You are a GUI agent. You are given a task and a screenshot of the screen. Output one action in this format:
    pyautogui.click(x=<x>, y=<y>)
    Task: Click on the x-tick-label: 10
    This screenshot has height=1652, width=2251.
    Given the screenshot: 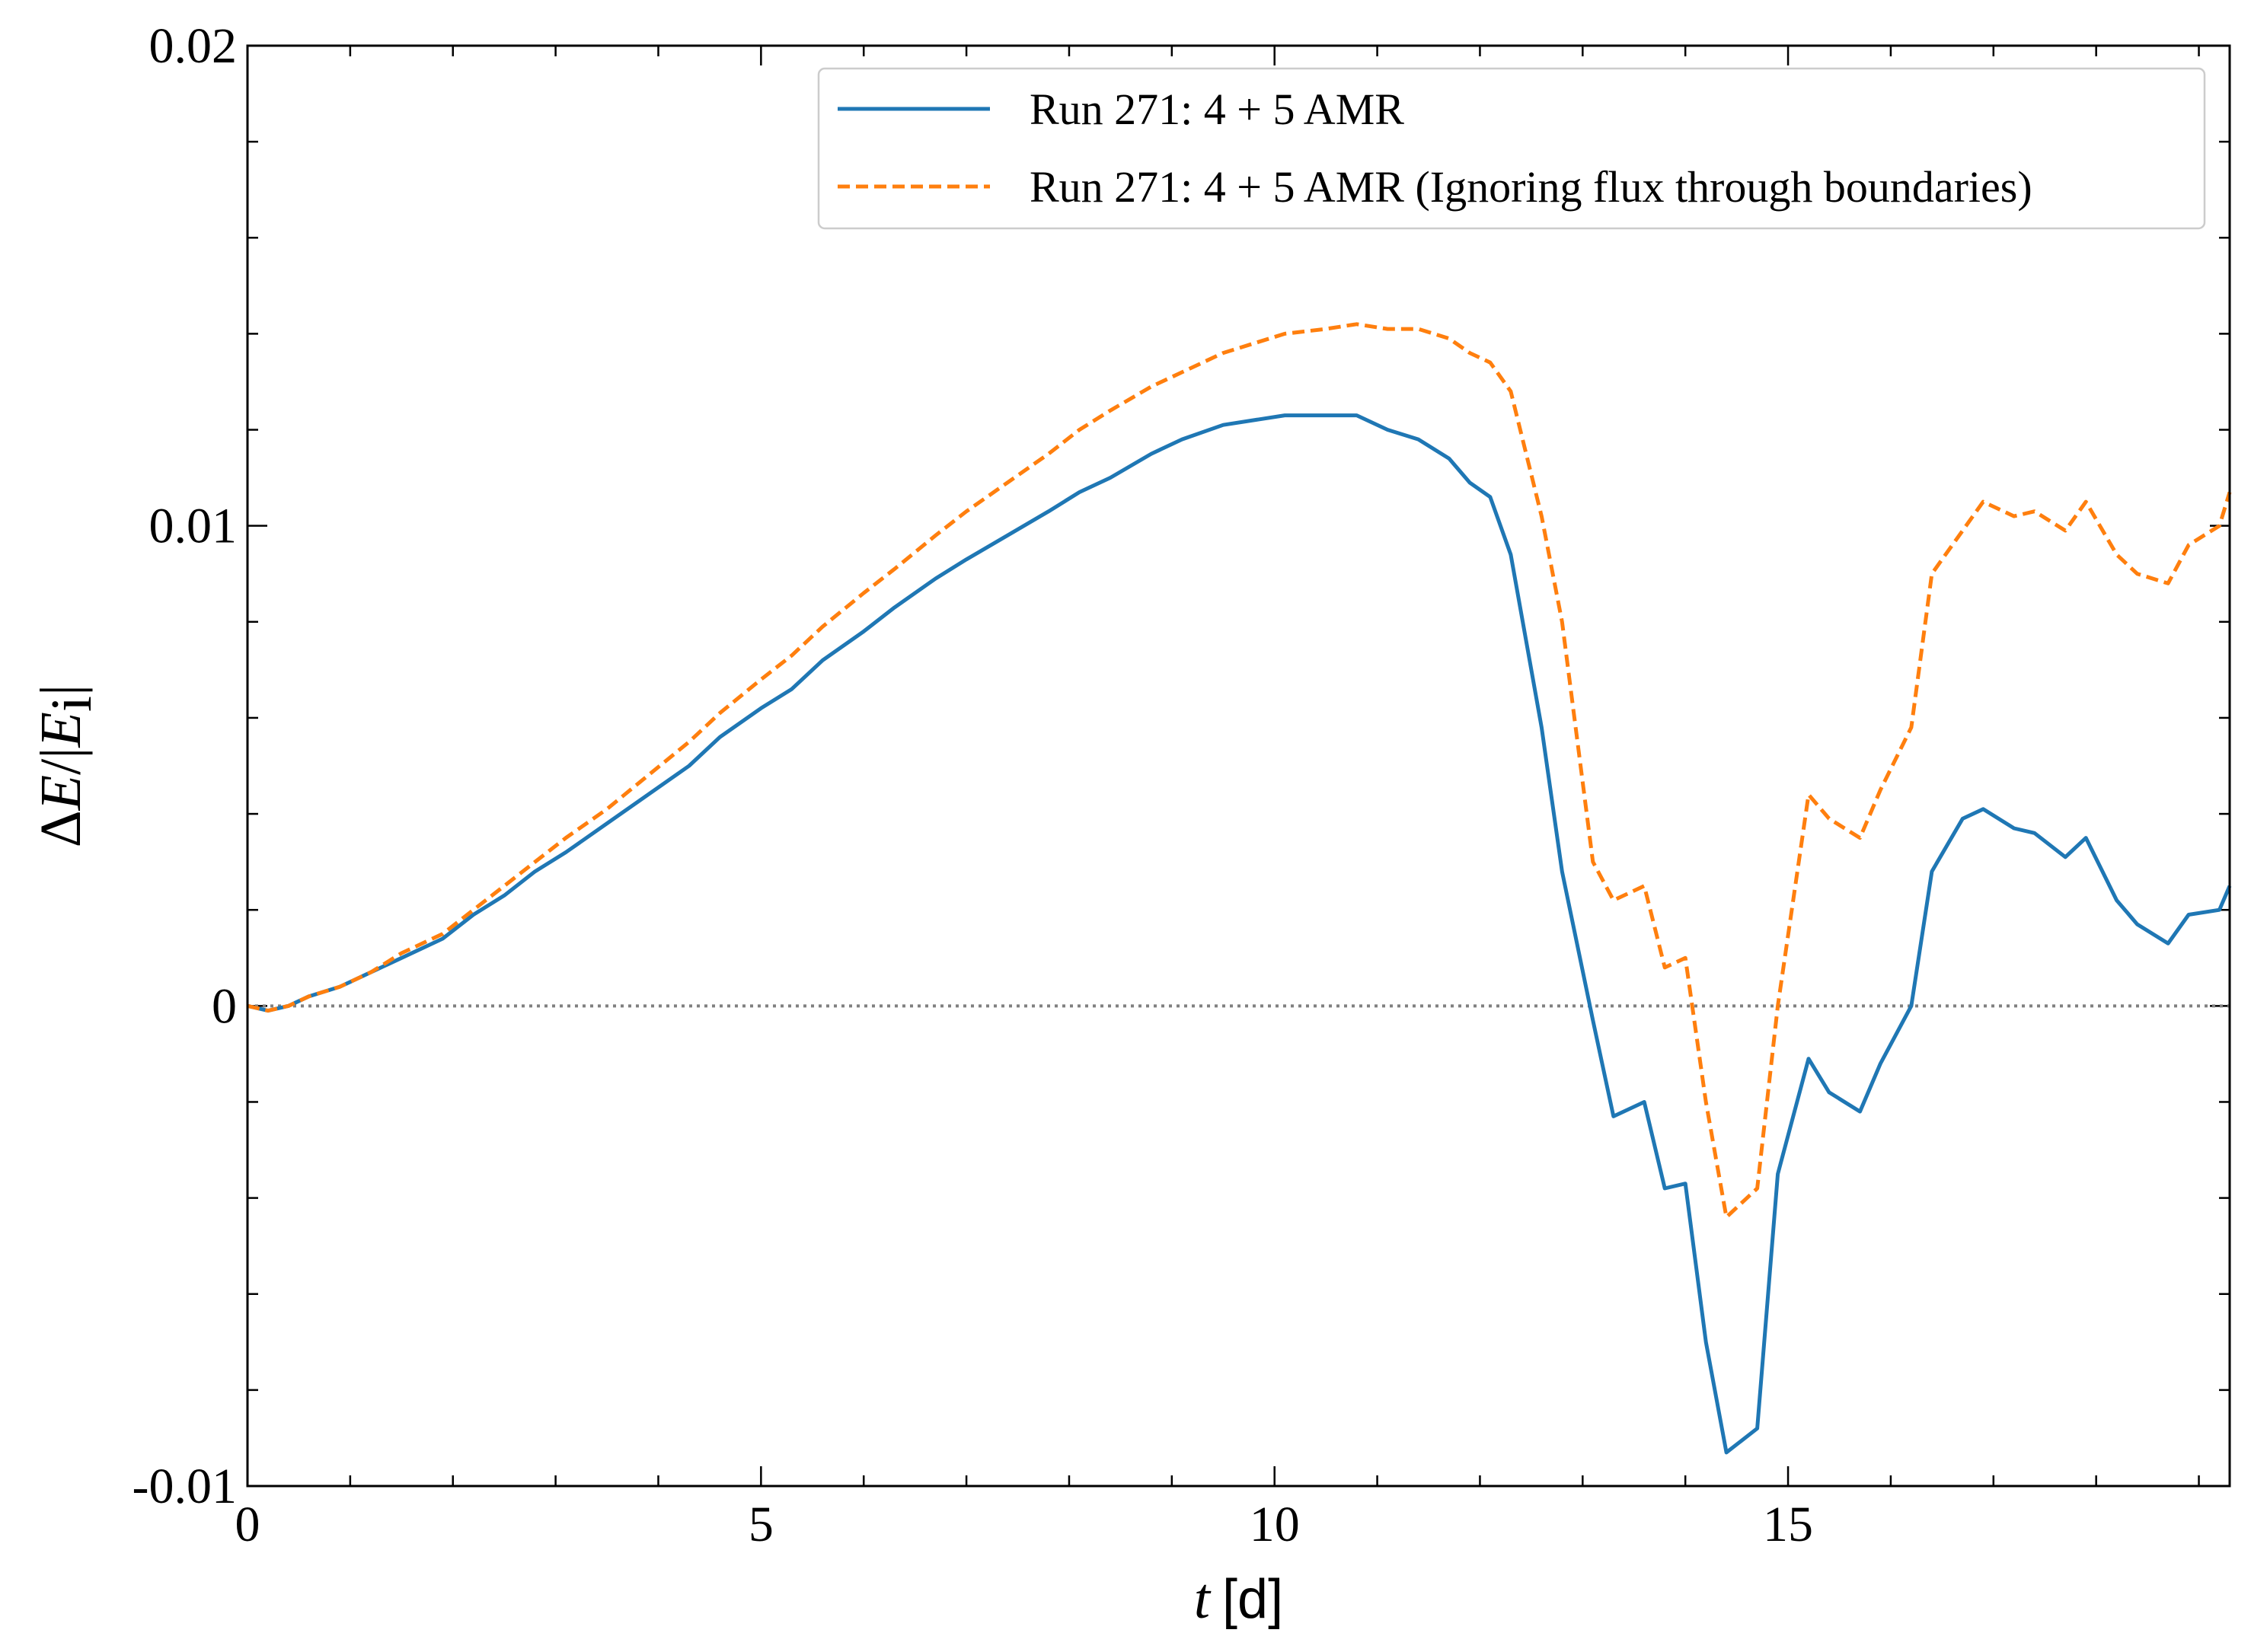 What is the action you would take?
    pyautogui.click(x=1275, y=1524)
    